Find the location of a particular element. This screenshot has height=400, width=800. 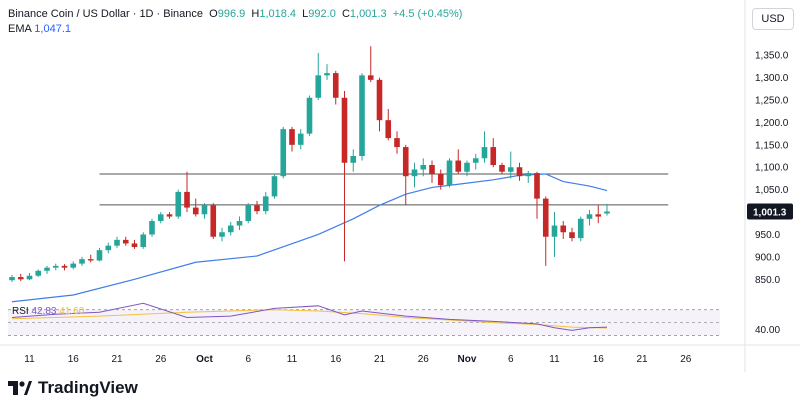

high-value: 1,018.4 is located at coordinates (278, 14).